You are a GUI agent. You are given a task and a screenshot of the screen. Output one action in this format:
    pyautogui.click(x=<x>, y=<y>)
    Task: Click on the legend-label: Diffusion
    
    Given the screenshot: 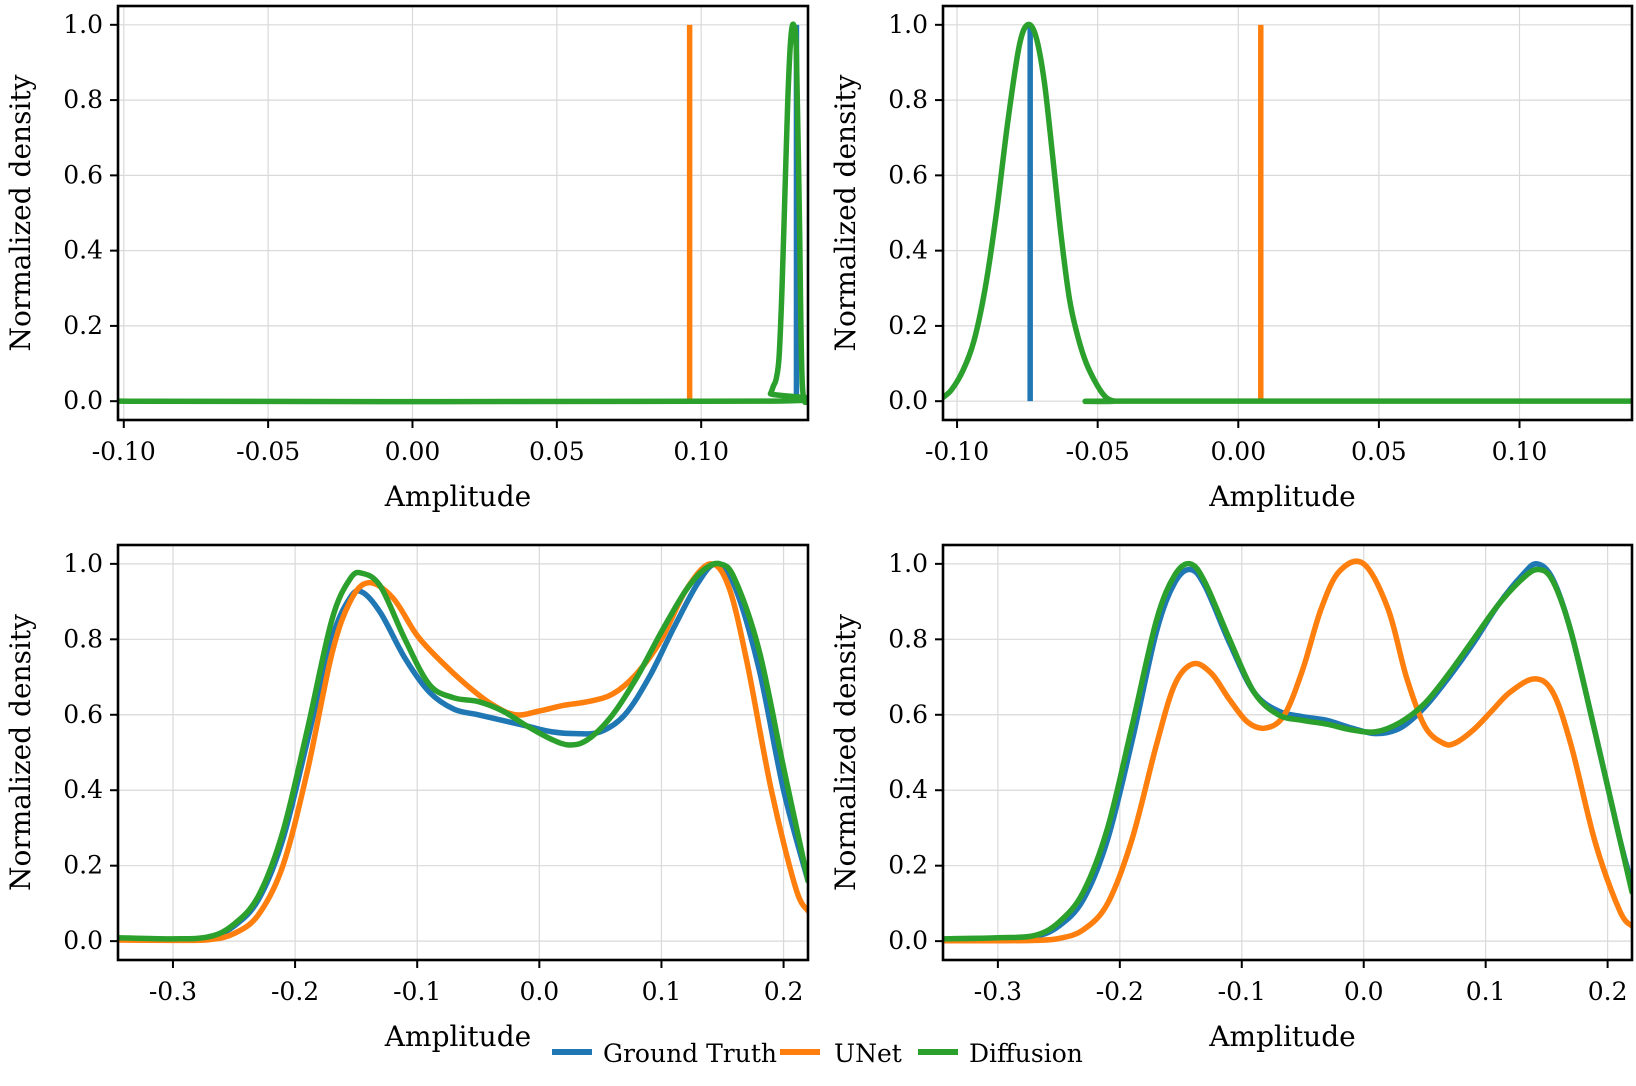 What is the action you would take?
    pyautogui.click(x=1026, y=1053)
    